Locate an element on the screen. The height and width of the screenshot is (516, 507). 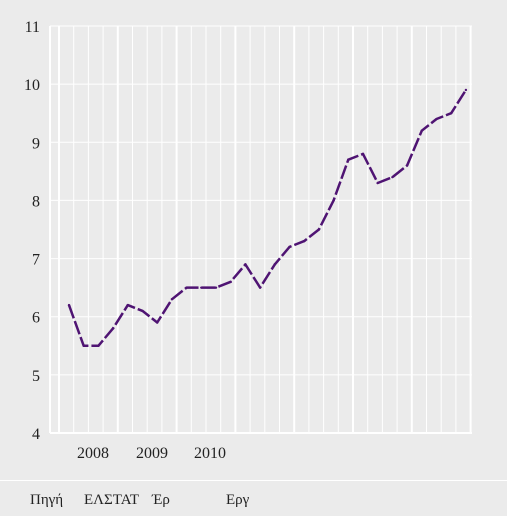
source-label: Πηγή is located at coordinates (47, 500).